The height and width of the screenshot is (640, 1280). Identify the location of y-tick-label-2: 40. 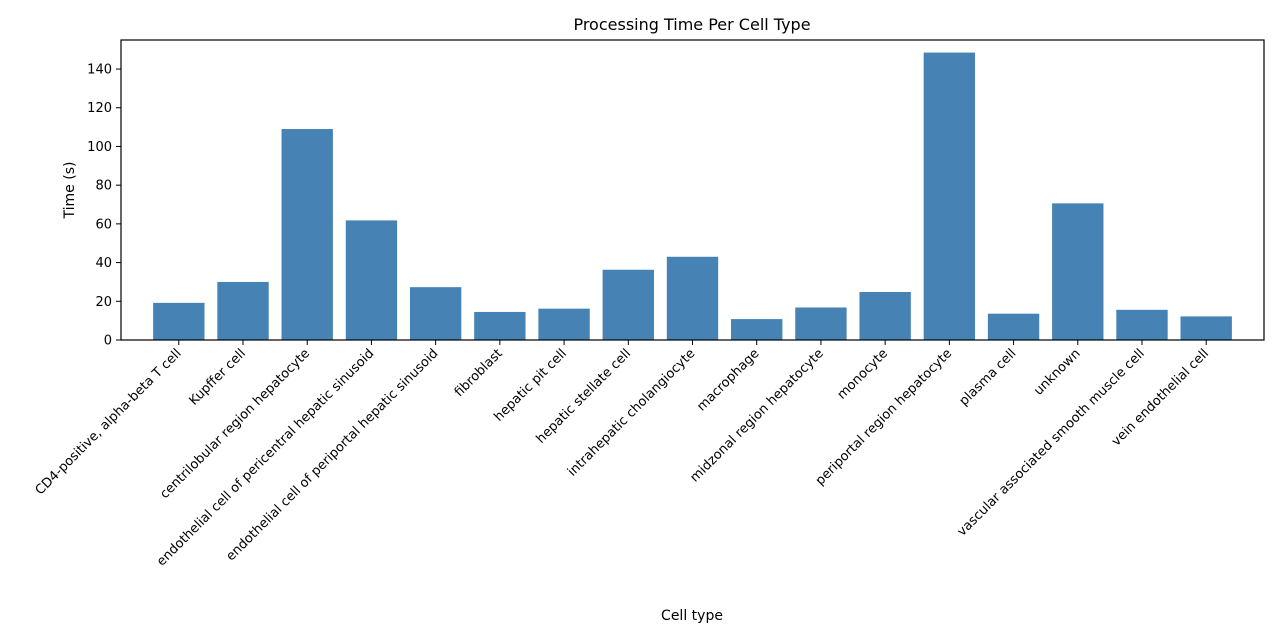
(103, 263).